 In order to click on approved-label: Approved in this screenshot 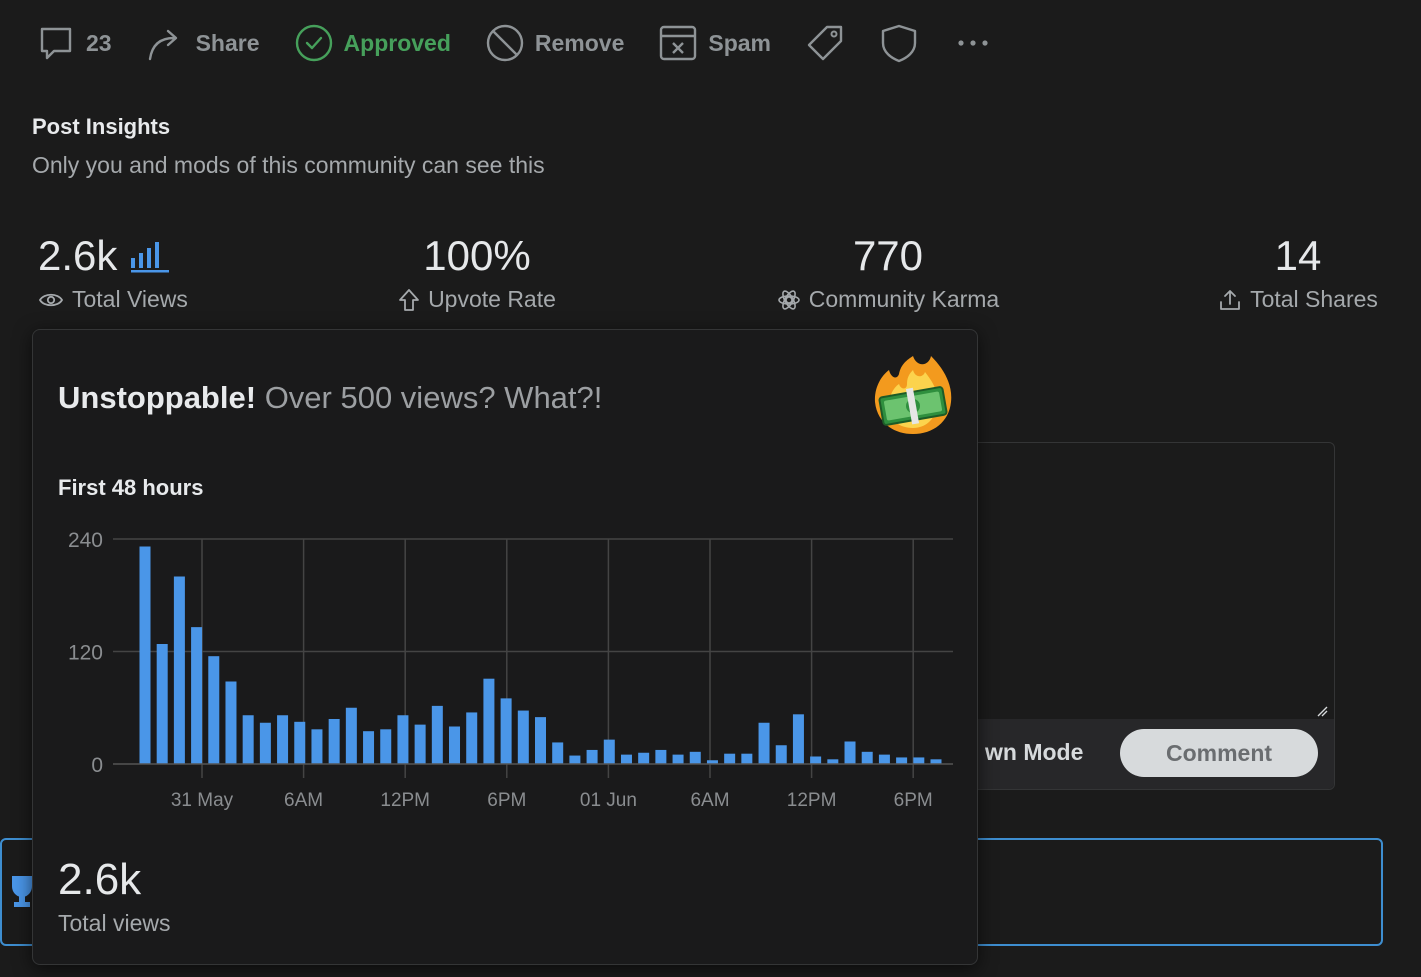, I will do `click(397, 42)`.